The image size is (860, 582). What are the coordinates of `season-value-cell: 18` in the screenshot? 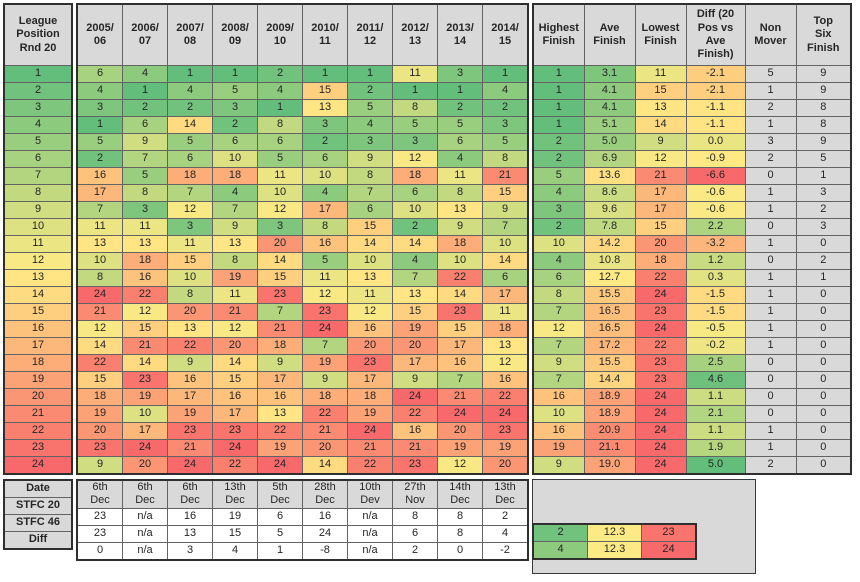 It's located at (145, 261).